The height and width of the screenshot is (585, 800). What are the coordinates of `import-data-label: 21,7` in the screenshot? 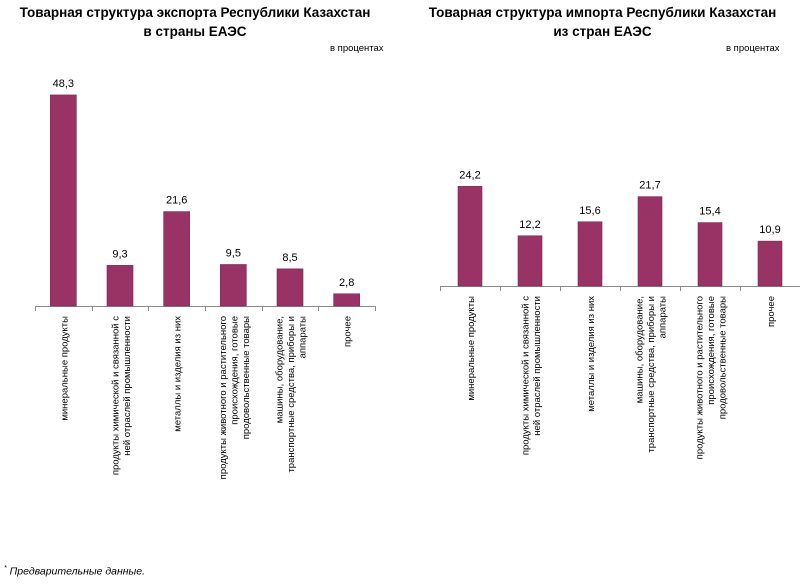 It's located at (649, 186).